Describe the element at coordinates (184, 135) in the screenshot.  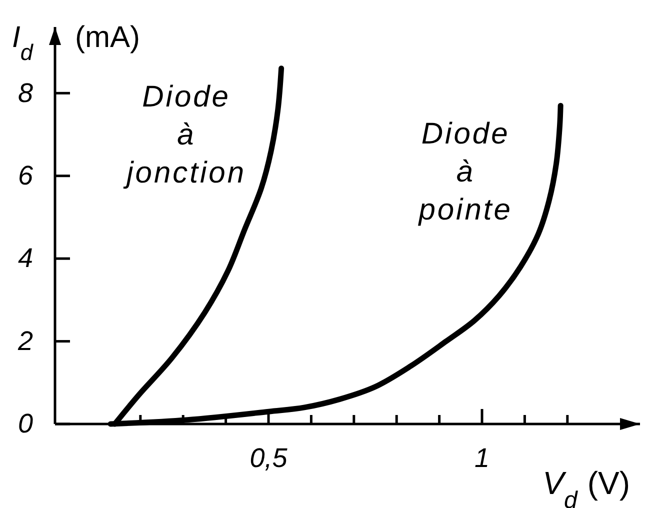
I see `series-label: Diode à jonction` at that location.